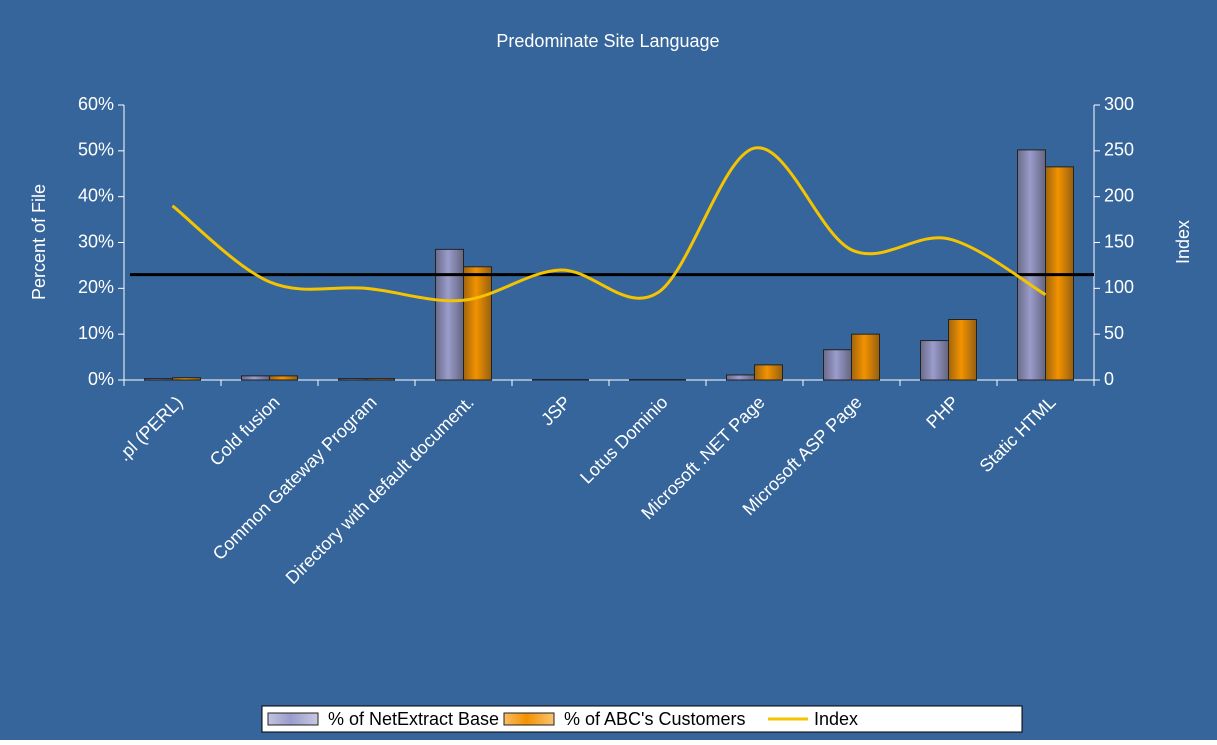 The width and height of the screenshot is (1217, 745). Describe the element at coordinates (1119, 150) in the screenshot. I see `y2-tick-label: 250` at that location.